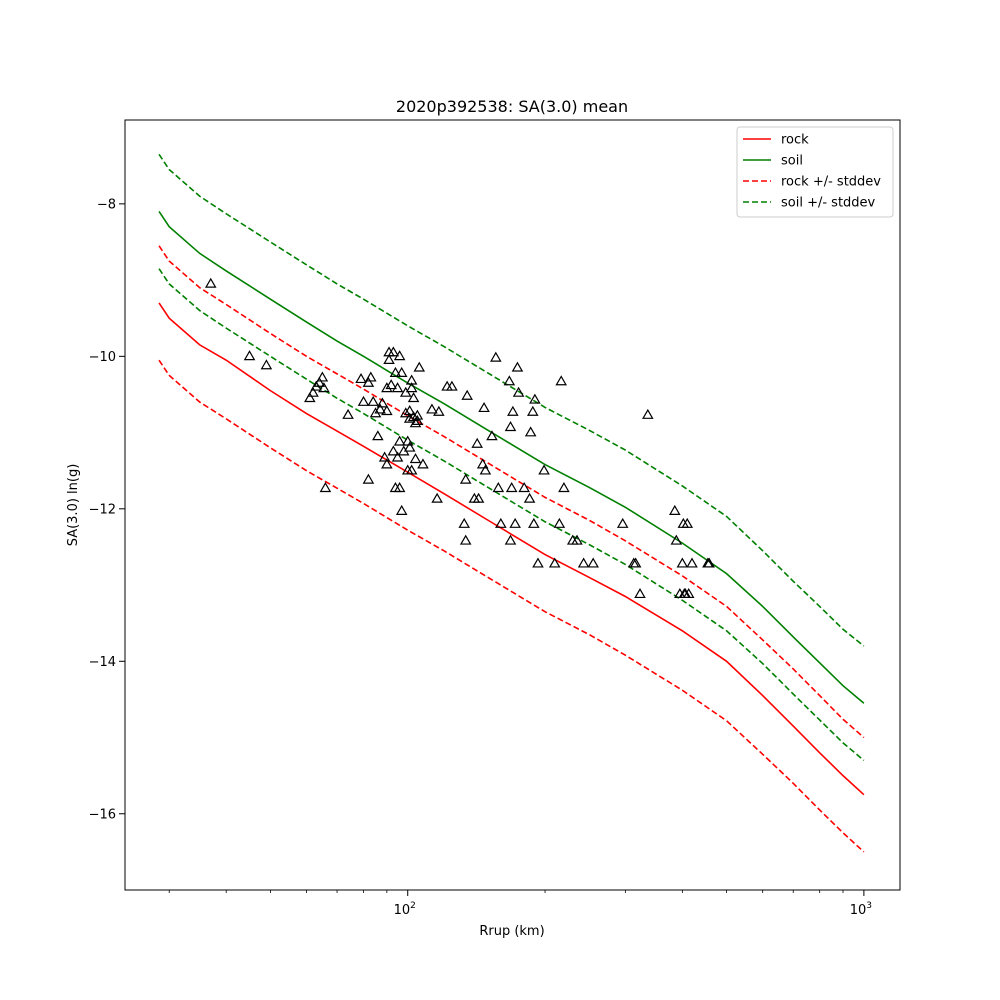  What do you see at coordinates (405, 909) in the screenshot?
I see `x-tick-label-0: 10²` at bounding box center [405, 909].